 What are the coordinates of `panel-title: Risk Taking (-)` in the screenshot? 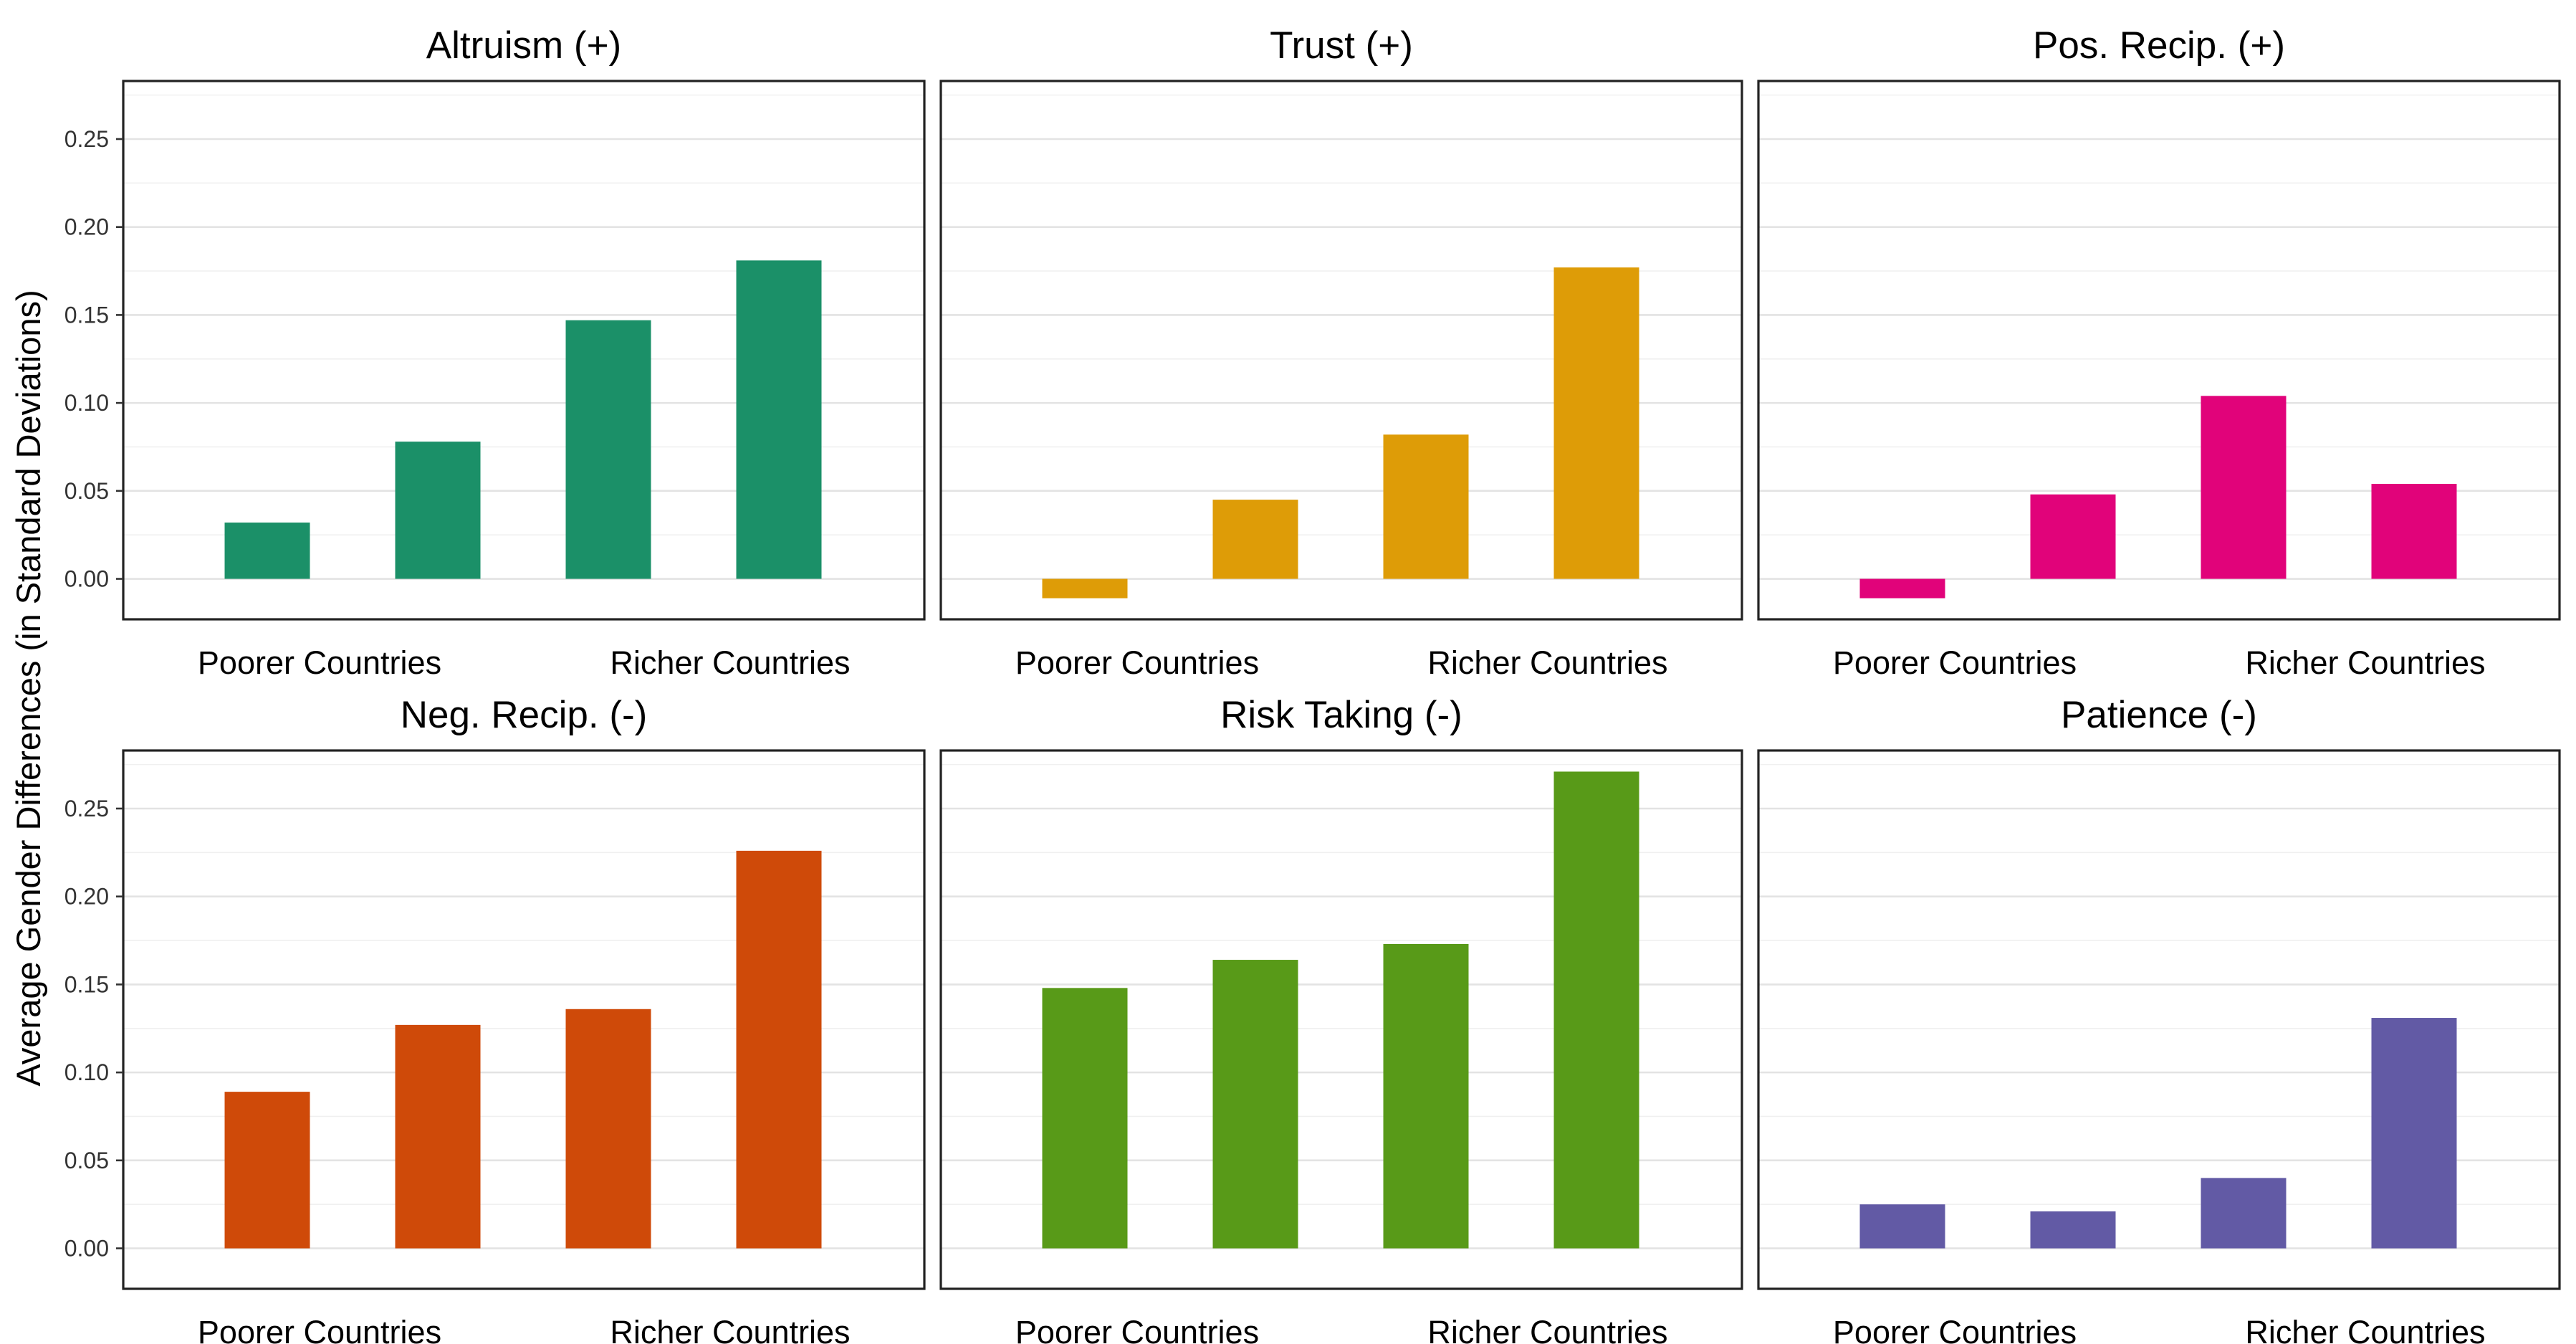 It's located at (1341, 715).